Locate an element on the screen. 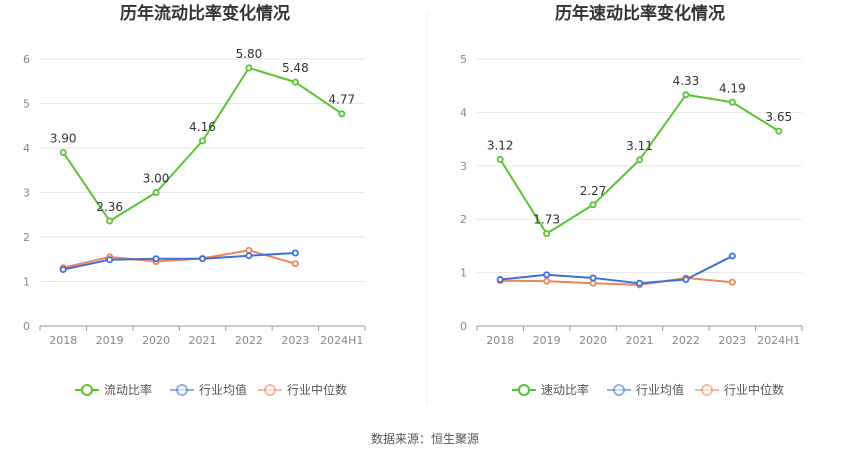 The height and width of the screenshot is (459, 850). data-label: 2.36 is located at coordinates (109, 207).